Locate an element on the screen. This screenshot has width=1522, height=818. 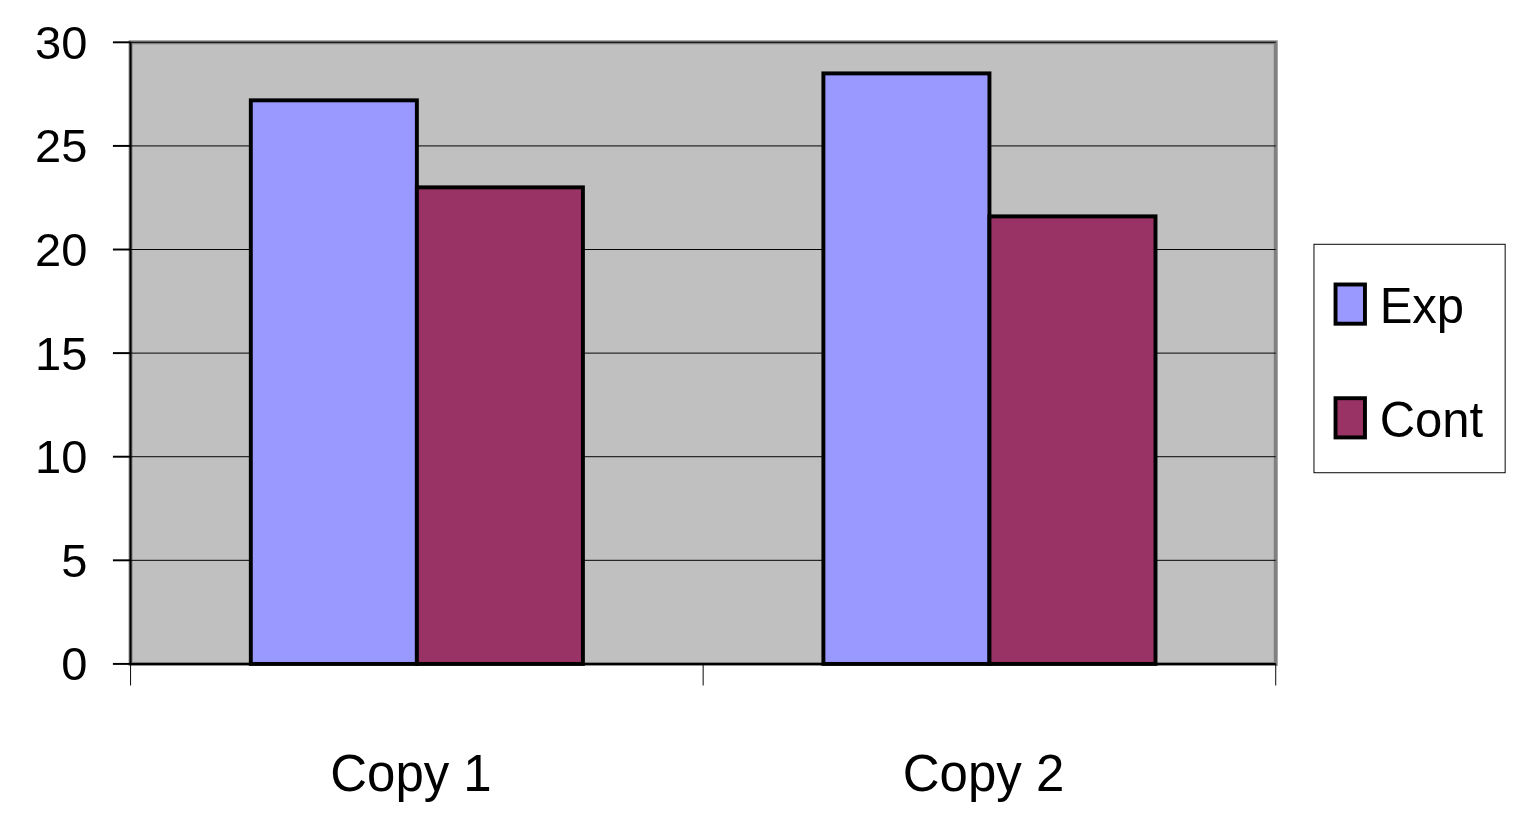
y-tick-label: 30 is located at coordinates (61, 42).